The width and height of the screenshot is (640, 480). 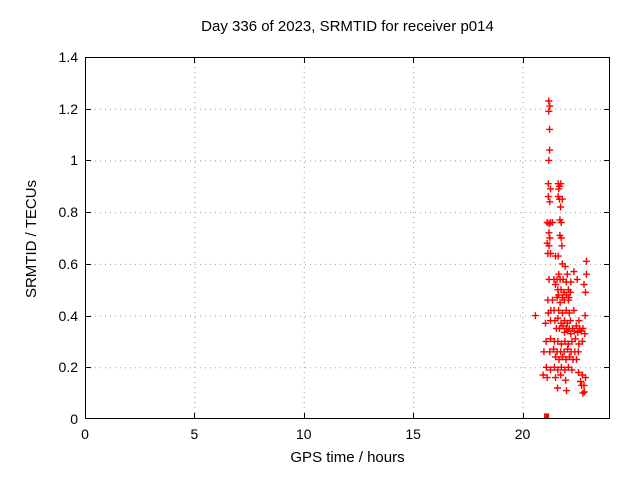 I want to click on y-tick-label: 1.4, so click(x=68, y=57).